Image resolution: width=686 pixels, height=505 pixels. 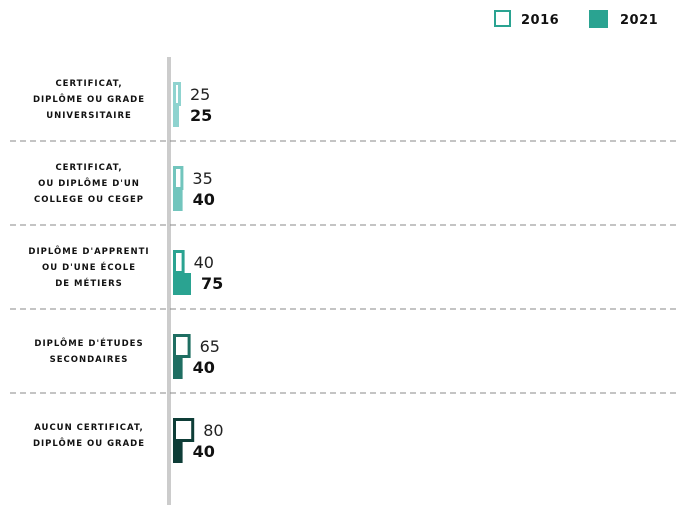 I want to click on legend-swatch-2021, so click(x=598, y=19).